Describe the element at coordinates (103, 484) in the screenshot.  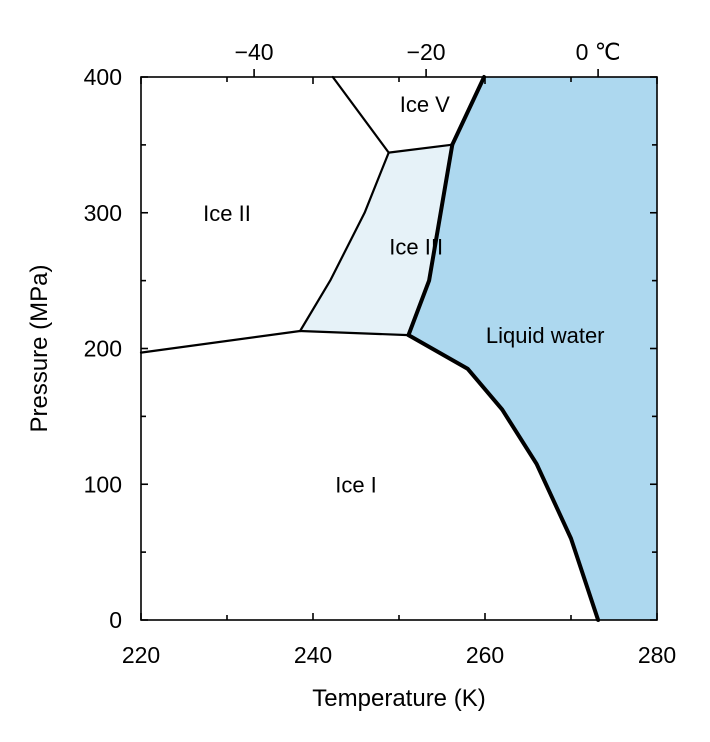
I see `y-tick-label: 100` at that location.